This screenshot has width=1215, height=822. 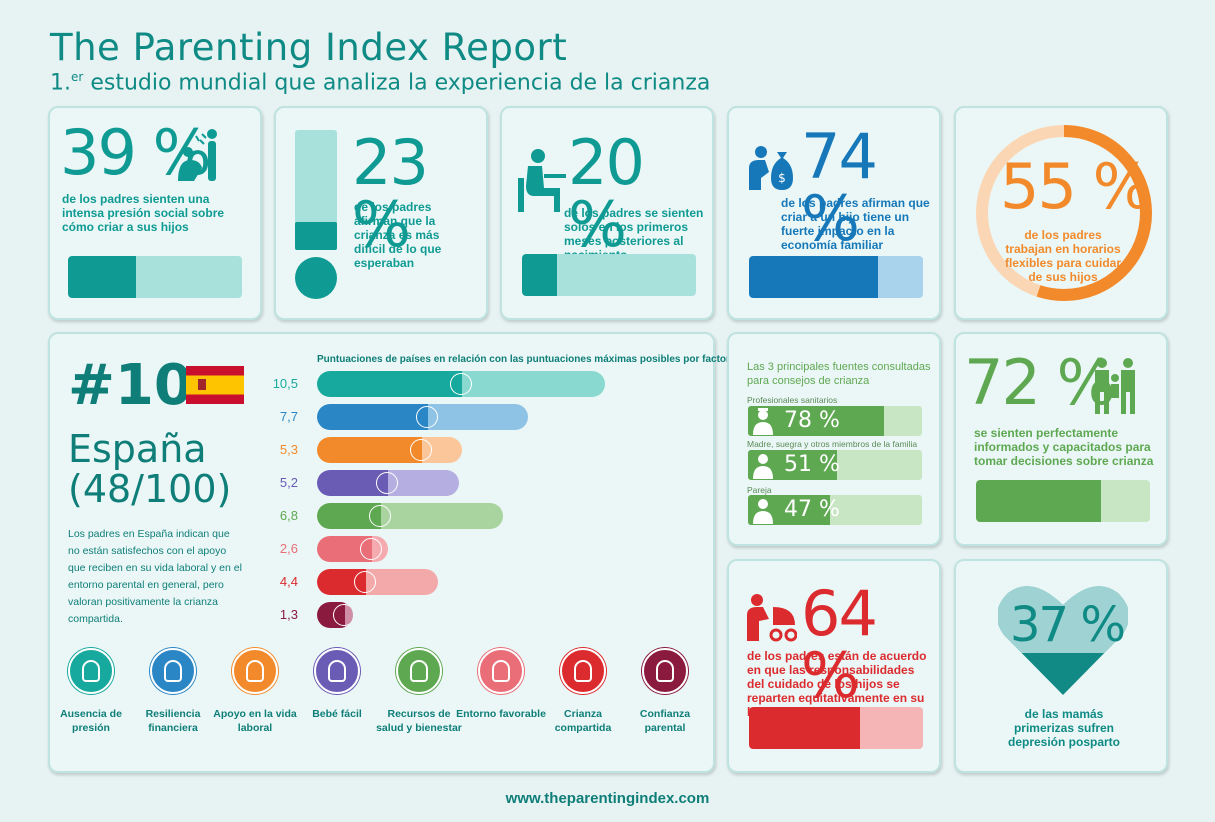 What do you see at coordinates (419, 721) in the screenshot?
I see `factor-label: Recursos de salud y bienestar` at bounding box center [419, 721].